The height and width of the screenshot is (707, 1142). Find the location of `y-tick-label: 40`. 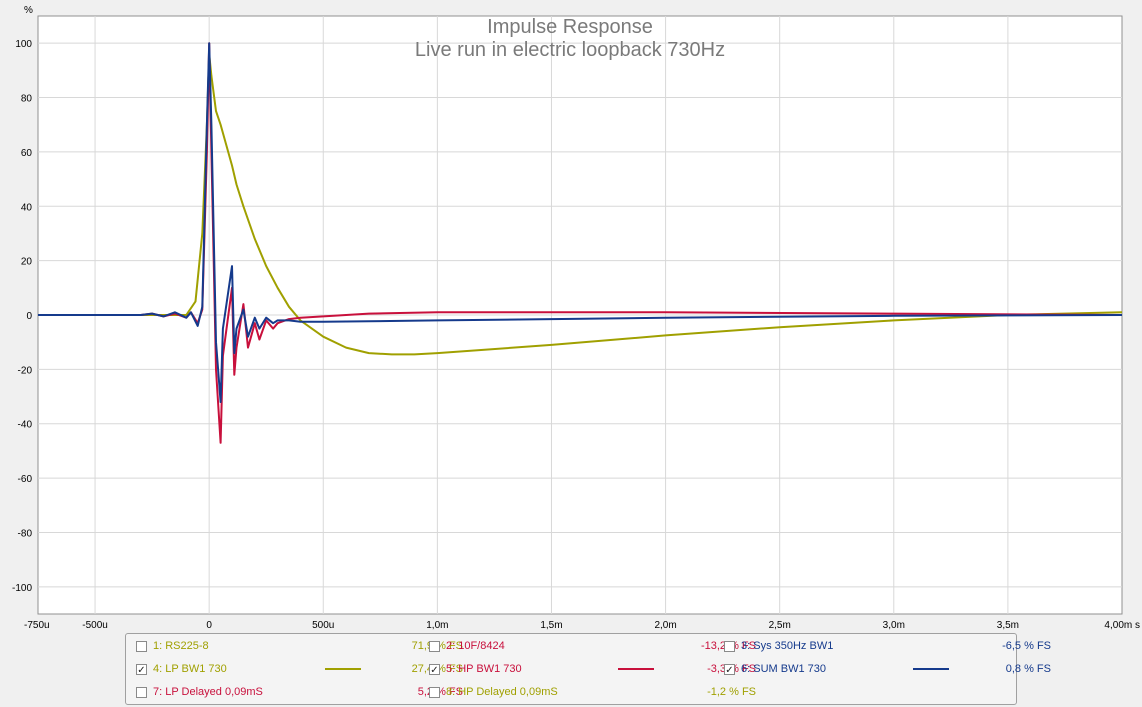

y-tick-label: 40 is located at coordinates (27, 207).